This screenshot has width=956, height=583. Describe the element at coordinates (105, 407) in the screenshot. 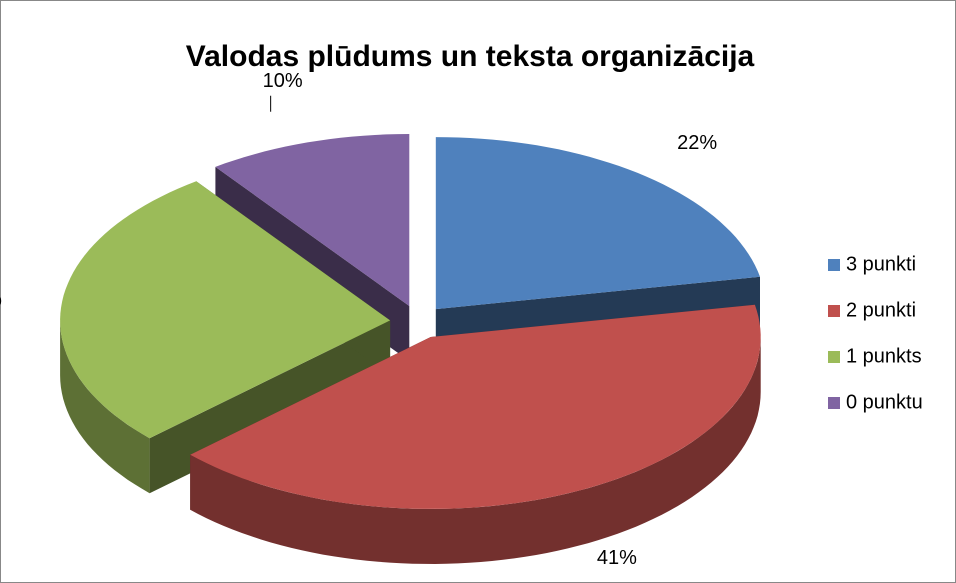

I see `slice-outer-wall` at that location.